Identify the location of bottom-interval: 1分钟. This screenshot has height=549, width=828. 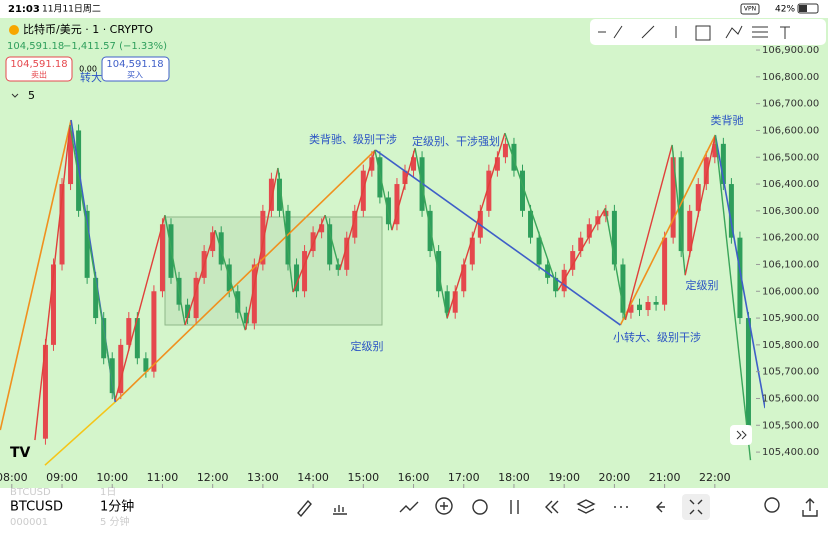
(117, 507).